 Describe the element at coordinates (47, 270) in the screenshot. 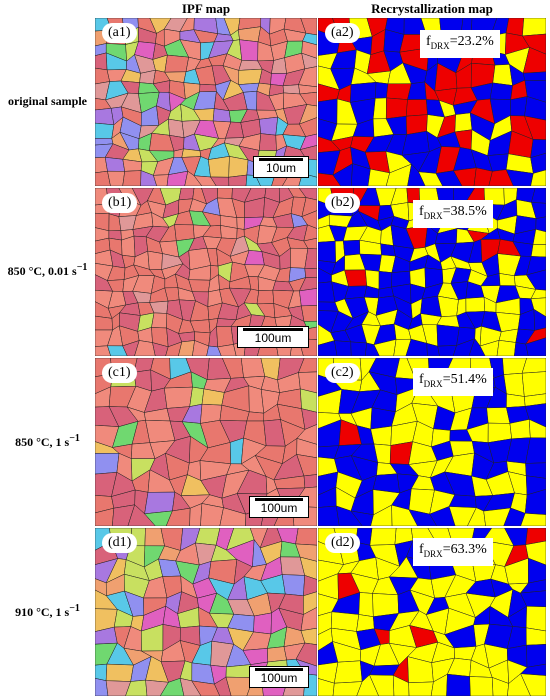

I see `row-label-850-0-01: 850 °C, 0.01 s−1` at that location.